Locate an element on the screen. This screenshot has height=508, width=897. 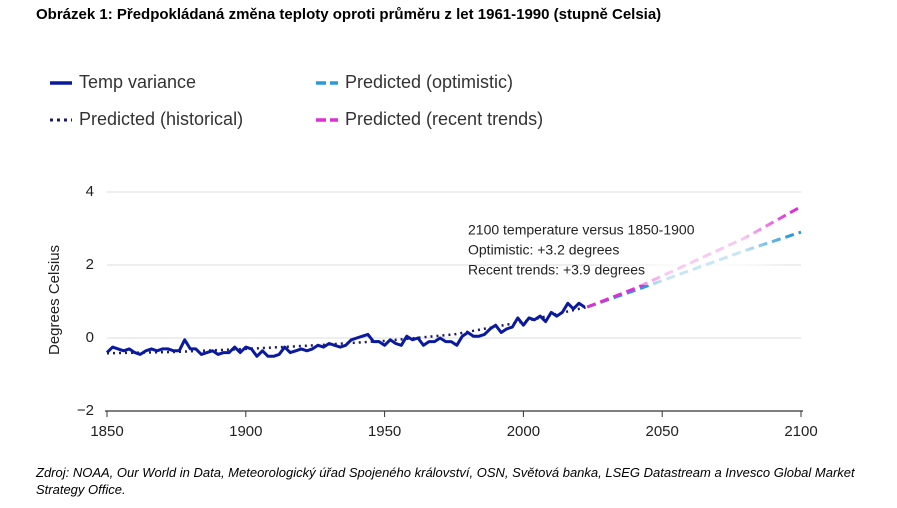
y-tick-label: −2 is located at coordinates (85, 410).